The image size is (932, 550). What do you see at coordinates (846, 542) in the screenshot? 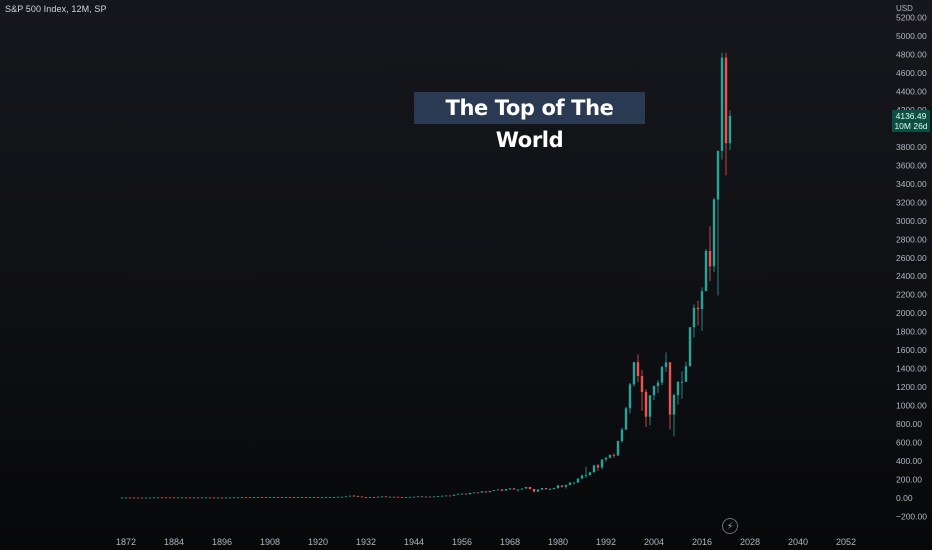
I see `x-tick-label: 2052` at bounding box center [846, 542].